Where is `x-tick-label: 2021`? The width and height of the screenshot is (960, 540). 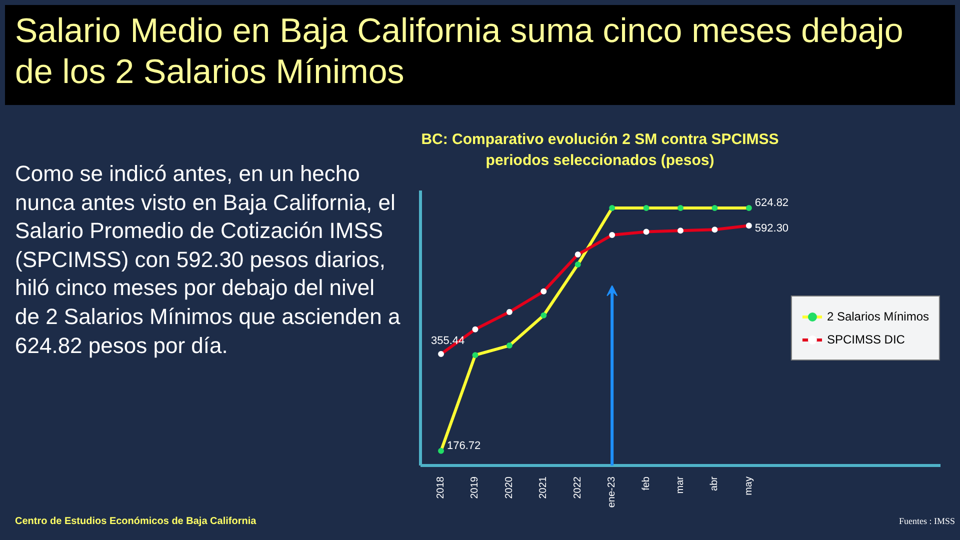 x-tick-label: 2021 is located at coordinates (544, 487).